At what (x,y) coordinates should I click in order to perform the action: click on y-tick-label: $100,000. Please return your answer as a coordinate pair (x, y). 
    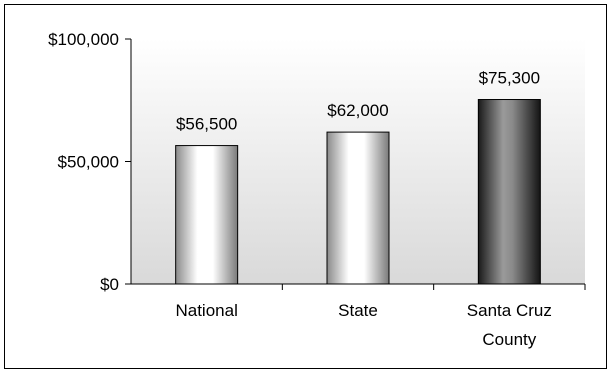
    Looking at the image, I should click on (83, 39).